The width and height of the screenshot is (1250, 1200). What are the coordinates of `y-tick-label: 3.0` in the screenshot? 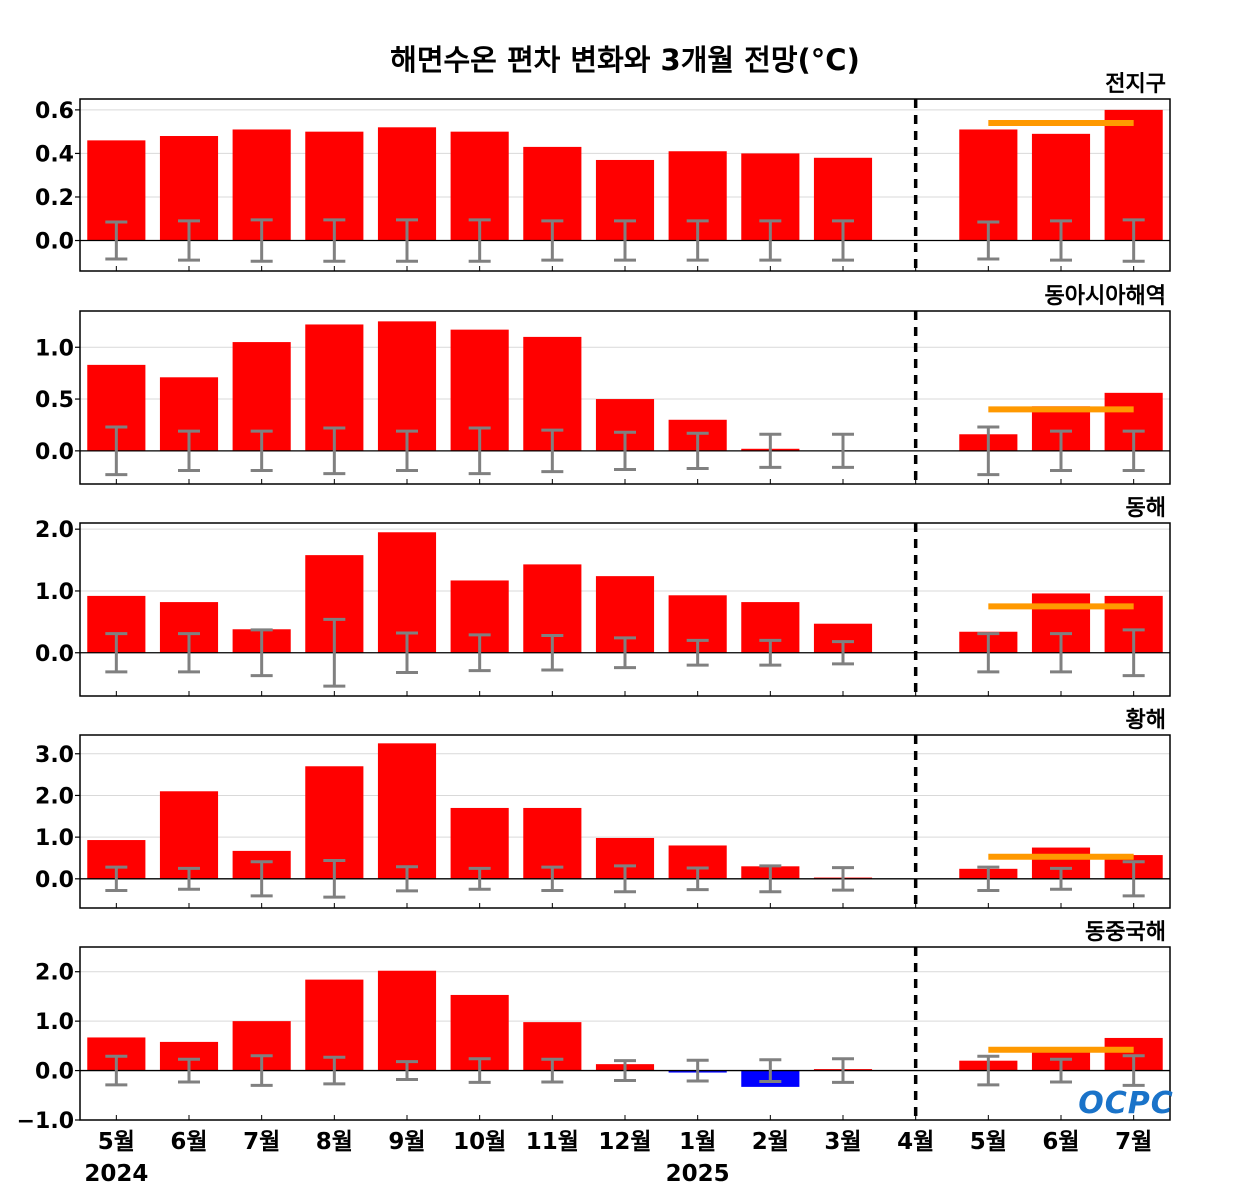 It's located at (54, 755).